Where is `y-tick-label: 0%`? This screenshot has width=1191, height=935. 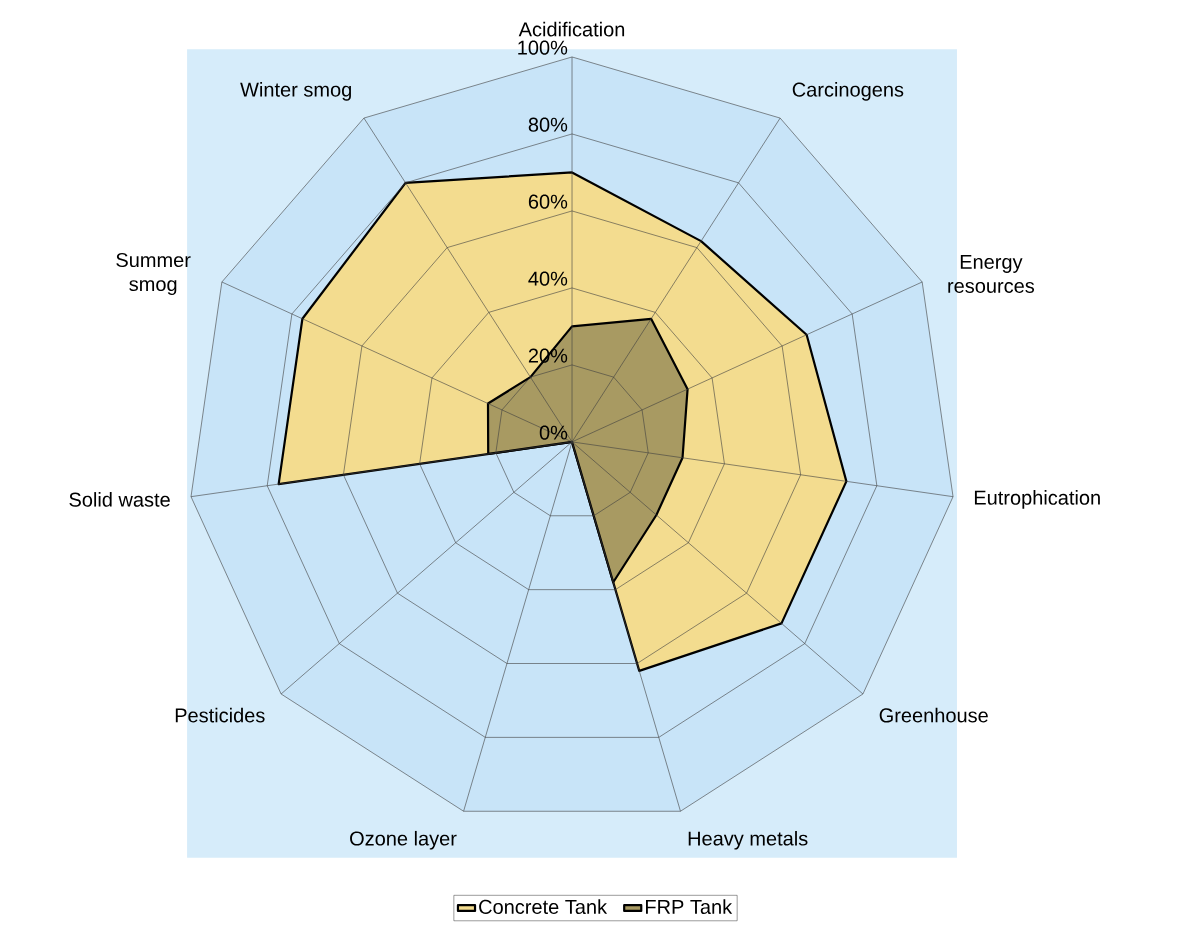
y-tick-label: 0% is located at coordinates (553, 432).